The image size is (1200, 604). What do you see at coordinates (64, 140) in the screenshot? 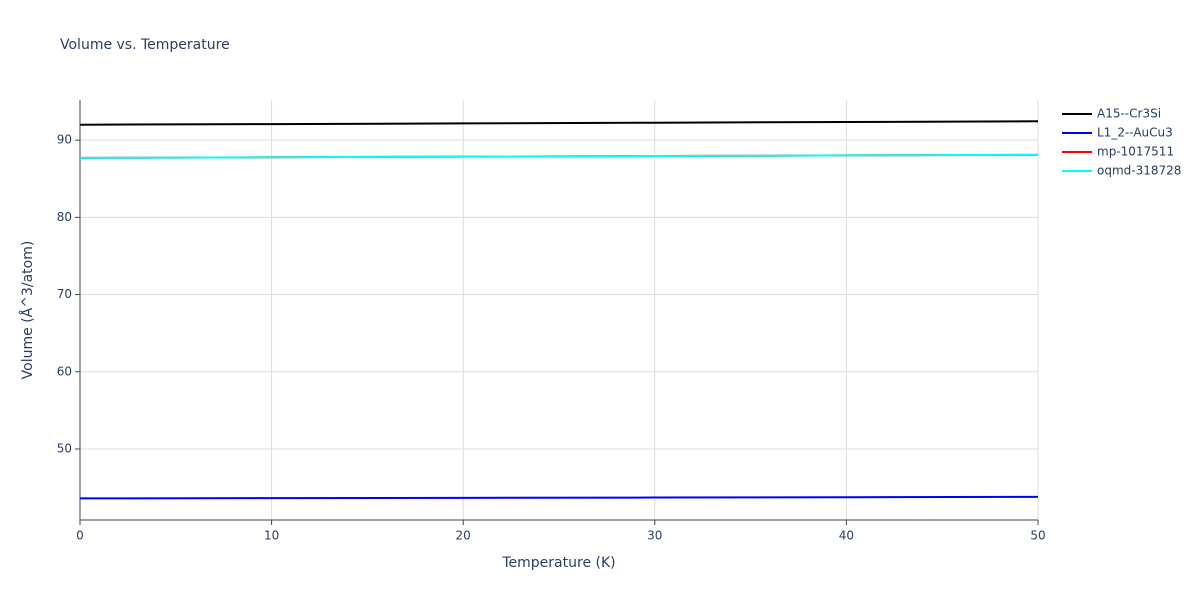
I see `y-tick-label: 90` at bounding box center [64, 140].